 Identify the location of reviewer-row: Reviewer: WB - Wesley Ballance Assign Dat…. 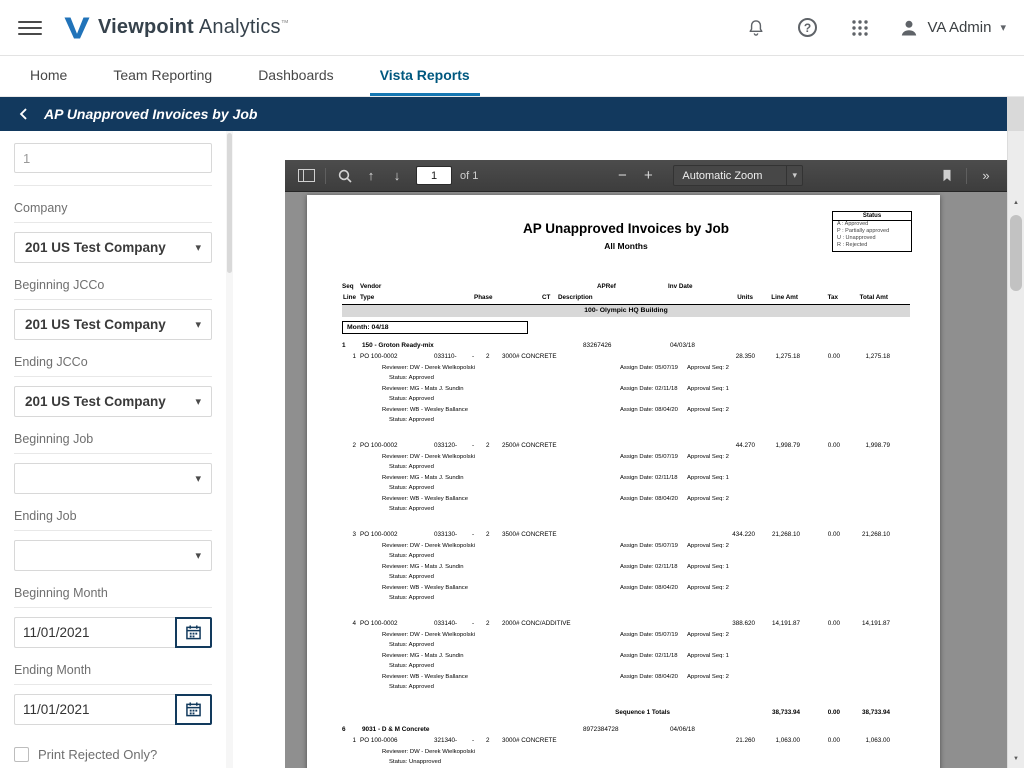
(626, 589).